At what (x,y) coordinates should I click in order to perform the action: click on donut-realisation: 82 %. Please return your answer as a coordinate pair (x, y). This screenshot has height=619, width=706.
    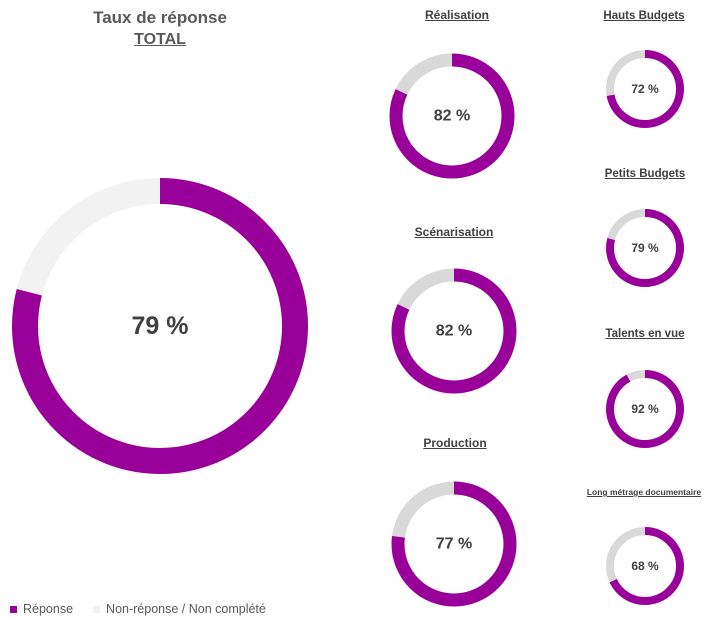
    Looking at the image, I should click on (452, 116).